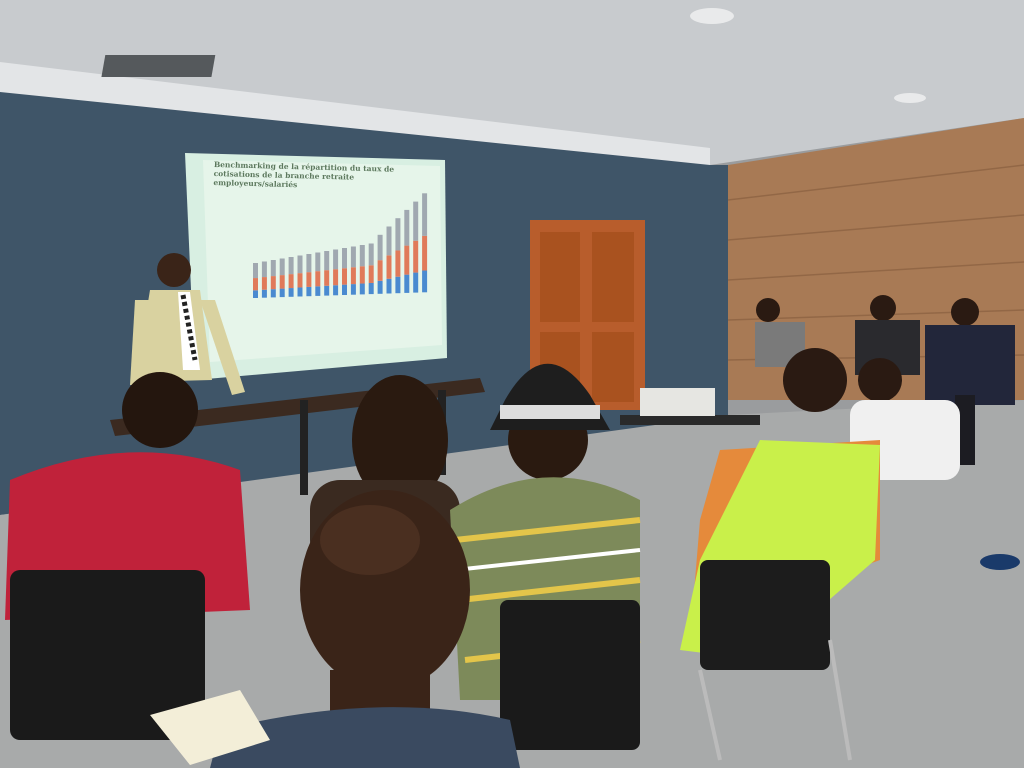  Describe the element at coordinates (545, 556) in the screenshot. I see `person-fedora` at that location.